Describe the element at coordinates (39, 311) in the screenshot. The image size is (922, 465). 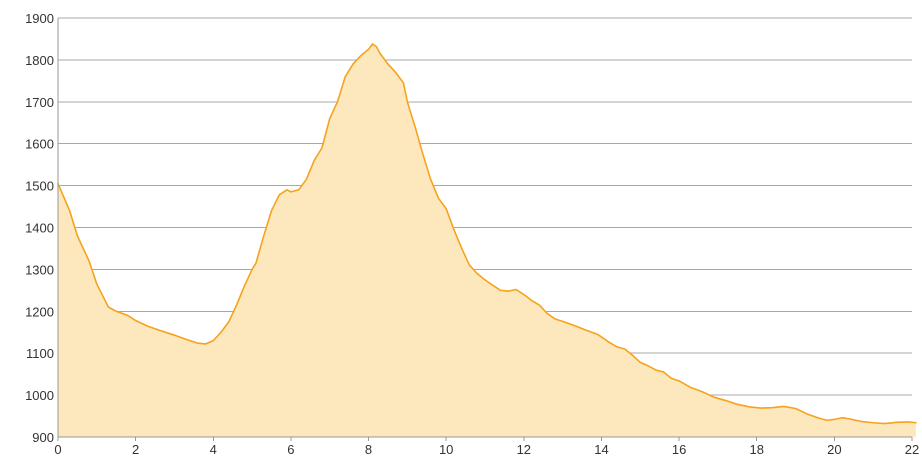
I see `y-tick-label-1200: 1200` at that location.